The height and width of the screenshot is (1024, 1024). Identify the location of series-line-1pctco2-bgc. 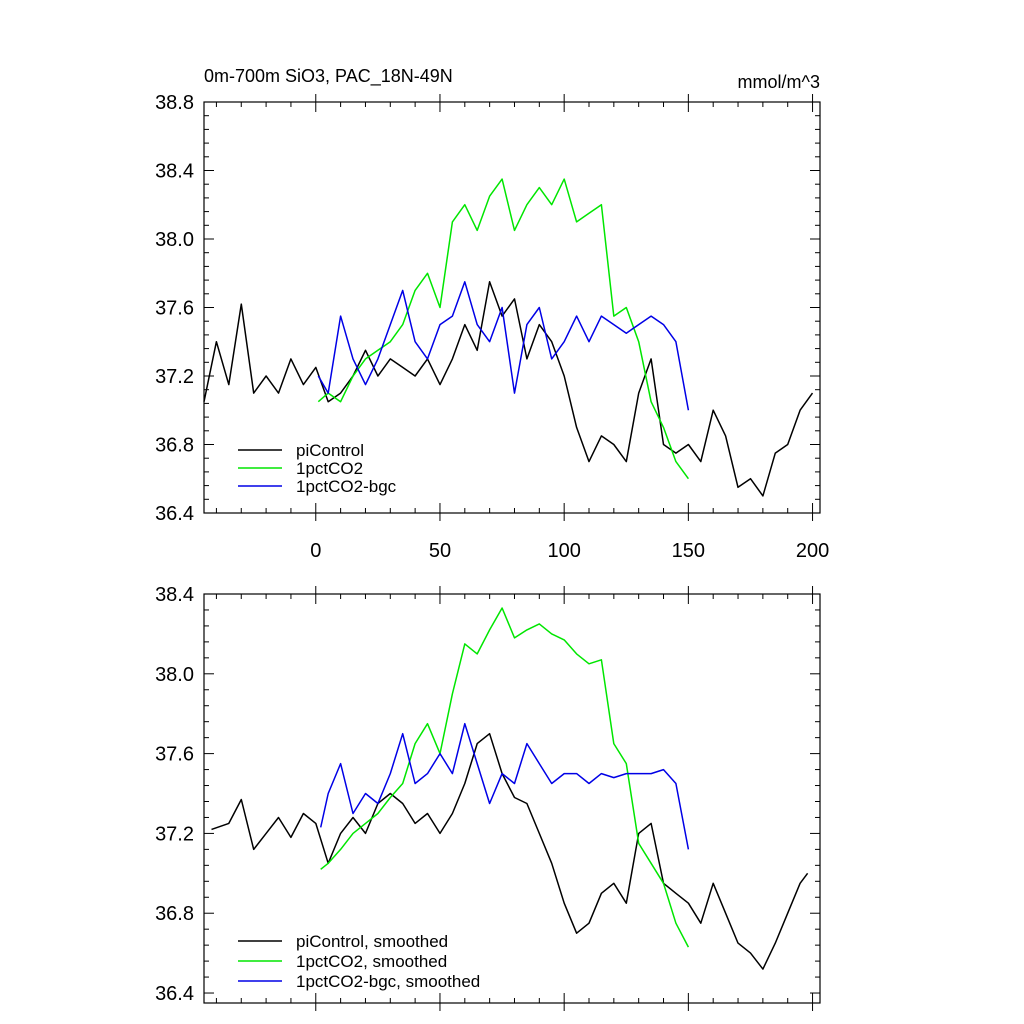
(503, 346).